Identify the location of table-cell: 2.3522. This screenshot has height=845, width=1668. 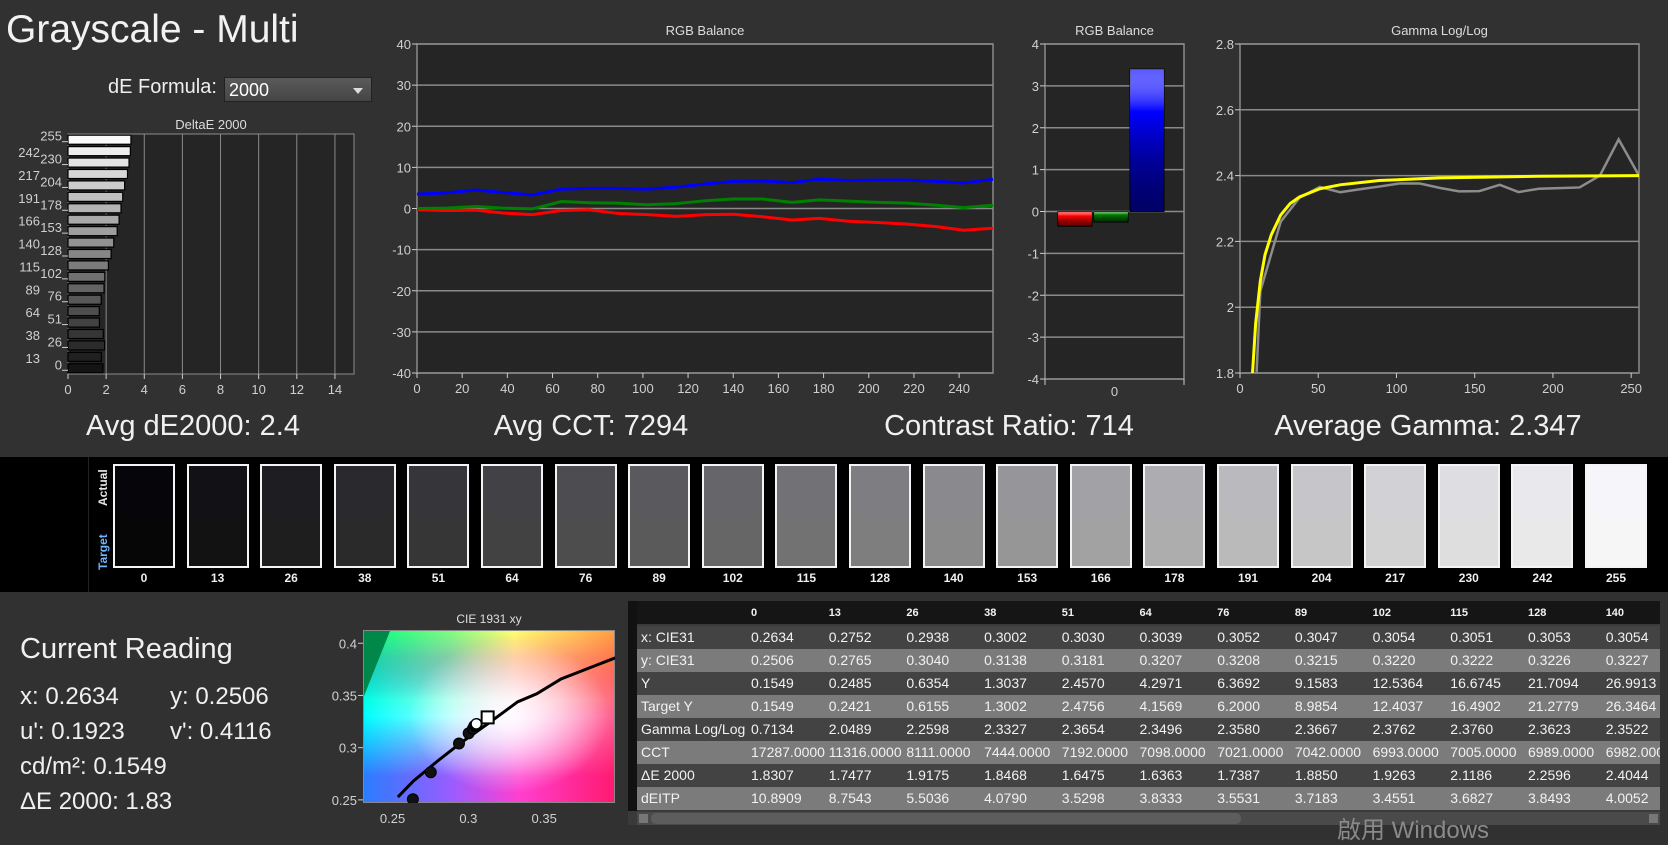
(1627, 729).